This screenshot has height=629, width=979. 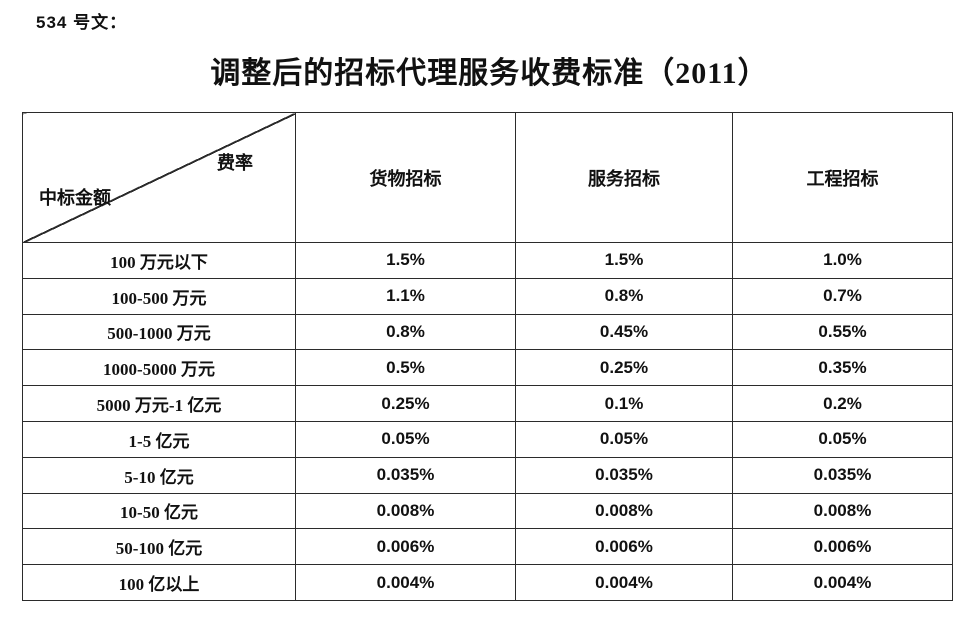 I want to click on row-label-amount-tier: 10-50 亿元, so click(x=159, y=511).